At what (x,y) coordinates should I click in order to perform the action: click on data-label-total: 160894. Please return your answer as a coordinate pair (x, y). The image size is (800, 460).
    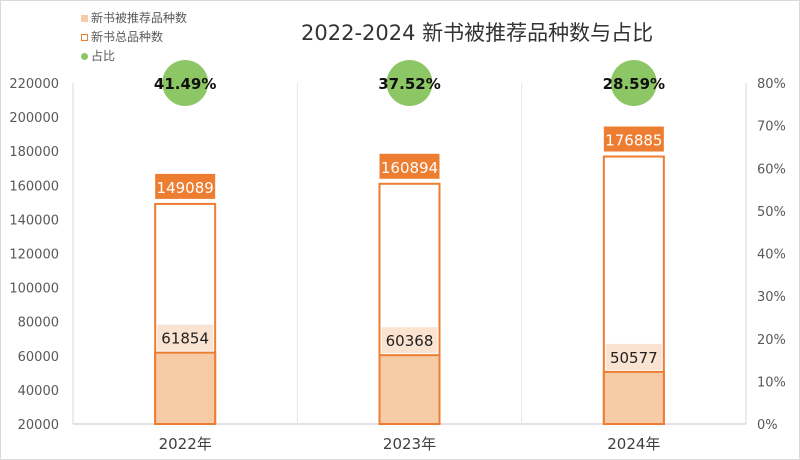
    Looking at the image, I should click on (409, 168).